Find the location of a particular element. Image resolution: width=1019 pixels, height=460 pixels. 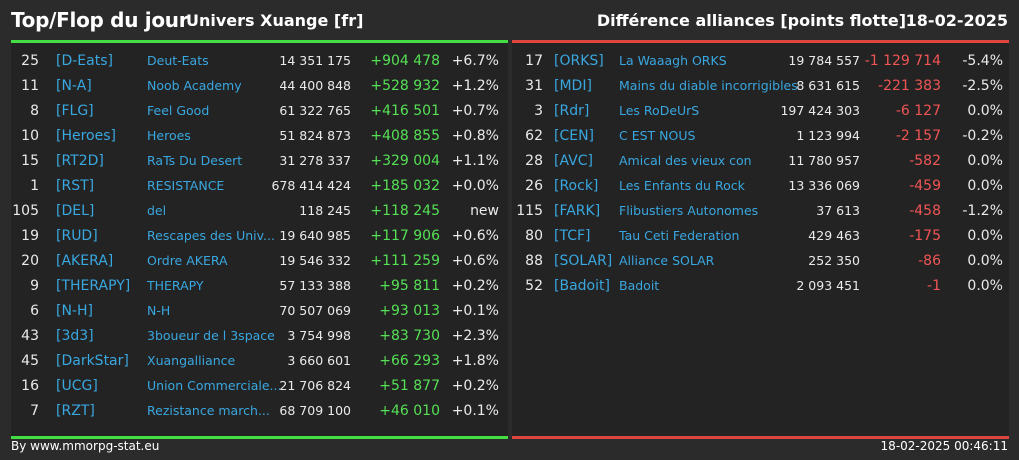

percent-cell: -5.4% is located at coordinates (982, 61).